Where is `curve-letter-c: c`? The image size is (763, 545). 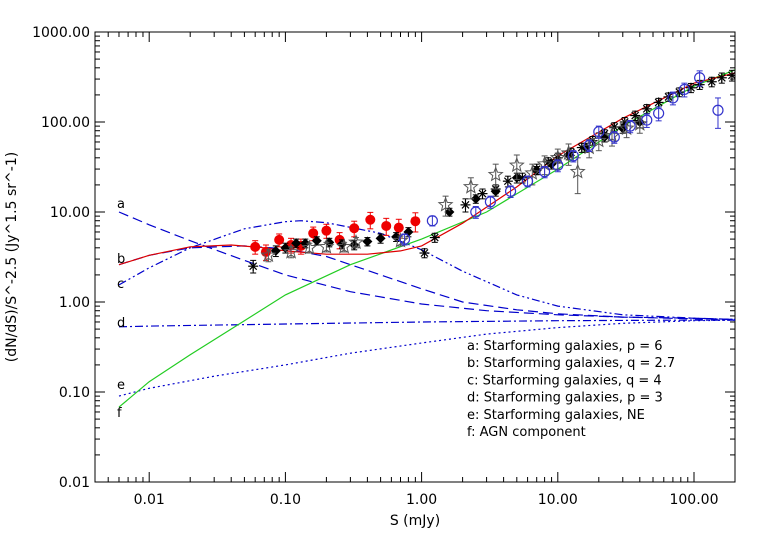
curve-letter-c: c is located at coordinates (120, 284).